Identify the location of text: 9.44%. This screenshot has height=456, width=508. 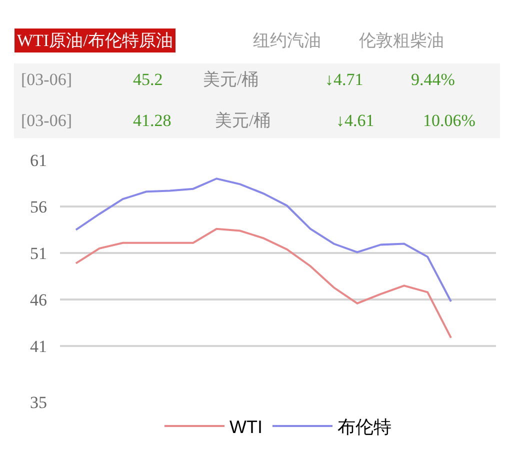
(433, 79).